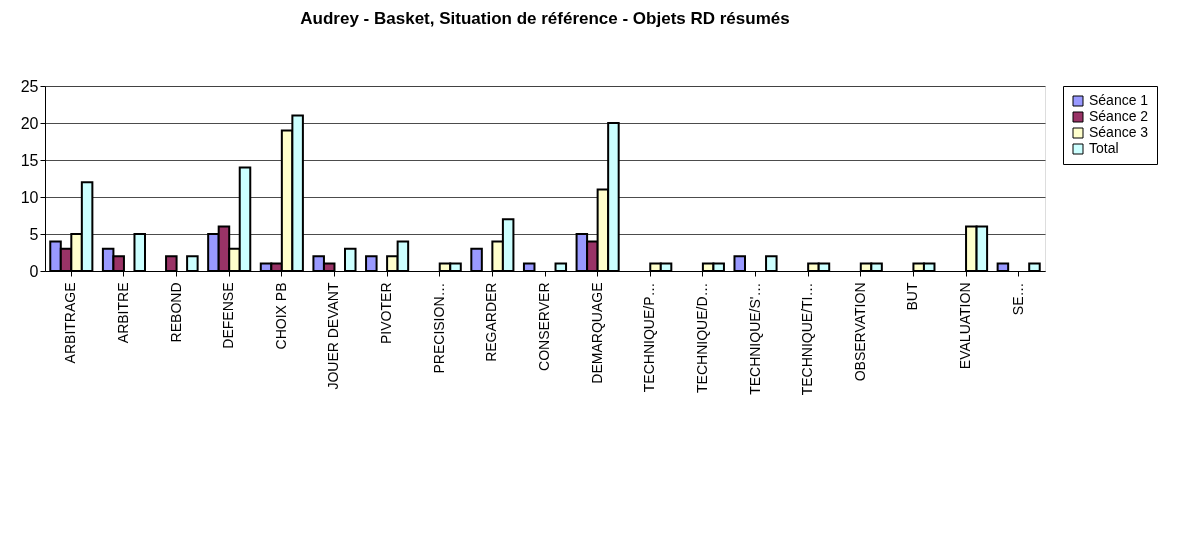 This screenshot has height=540, width=1192. What do you see at coordinates (70, 323) in the screenshot?
I see `x-tick-label: ARBITRAGE` at bounding box center [70, 323].